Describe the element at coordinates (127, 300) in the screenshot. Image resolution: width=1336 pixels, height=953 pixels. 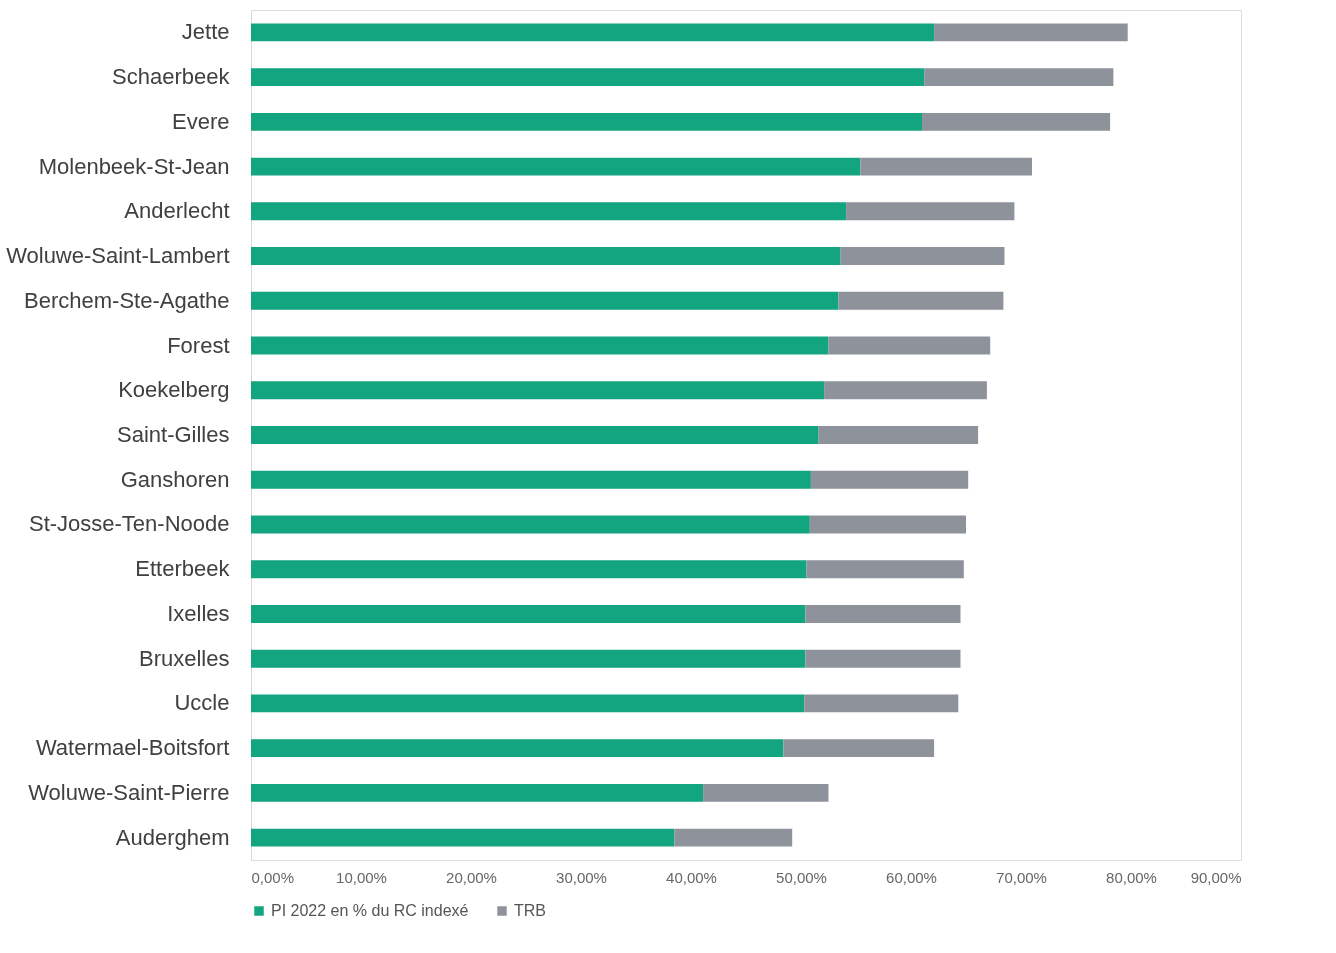
I see `y-tick-label: Berchem-Ste-Agathe` at that location.